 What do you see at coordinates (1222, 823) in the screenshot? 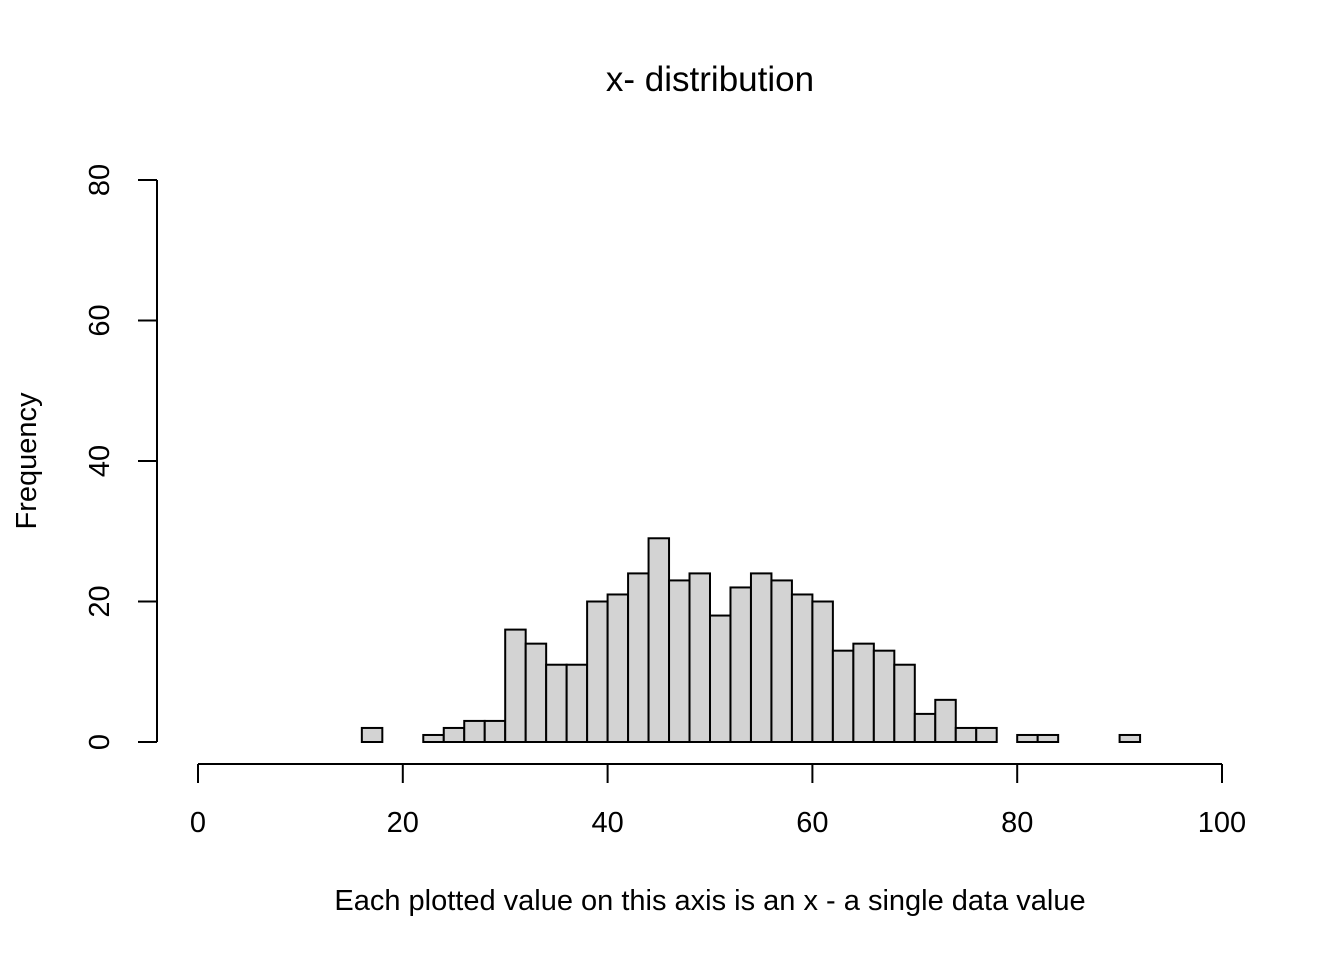
I see `x-tick-label: 100` at bounding box center [1222, 823].